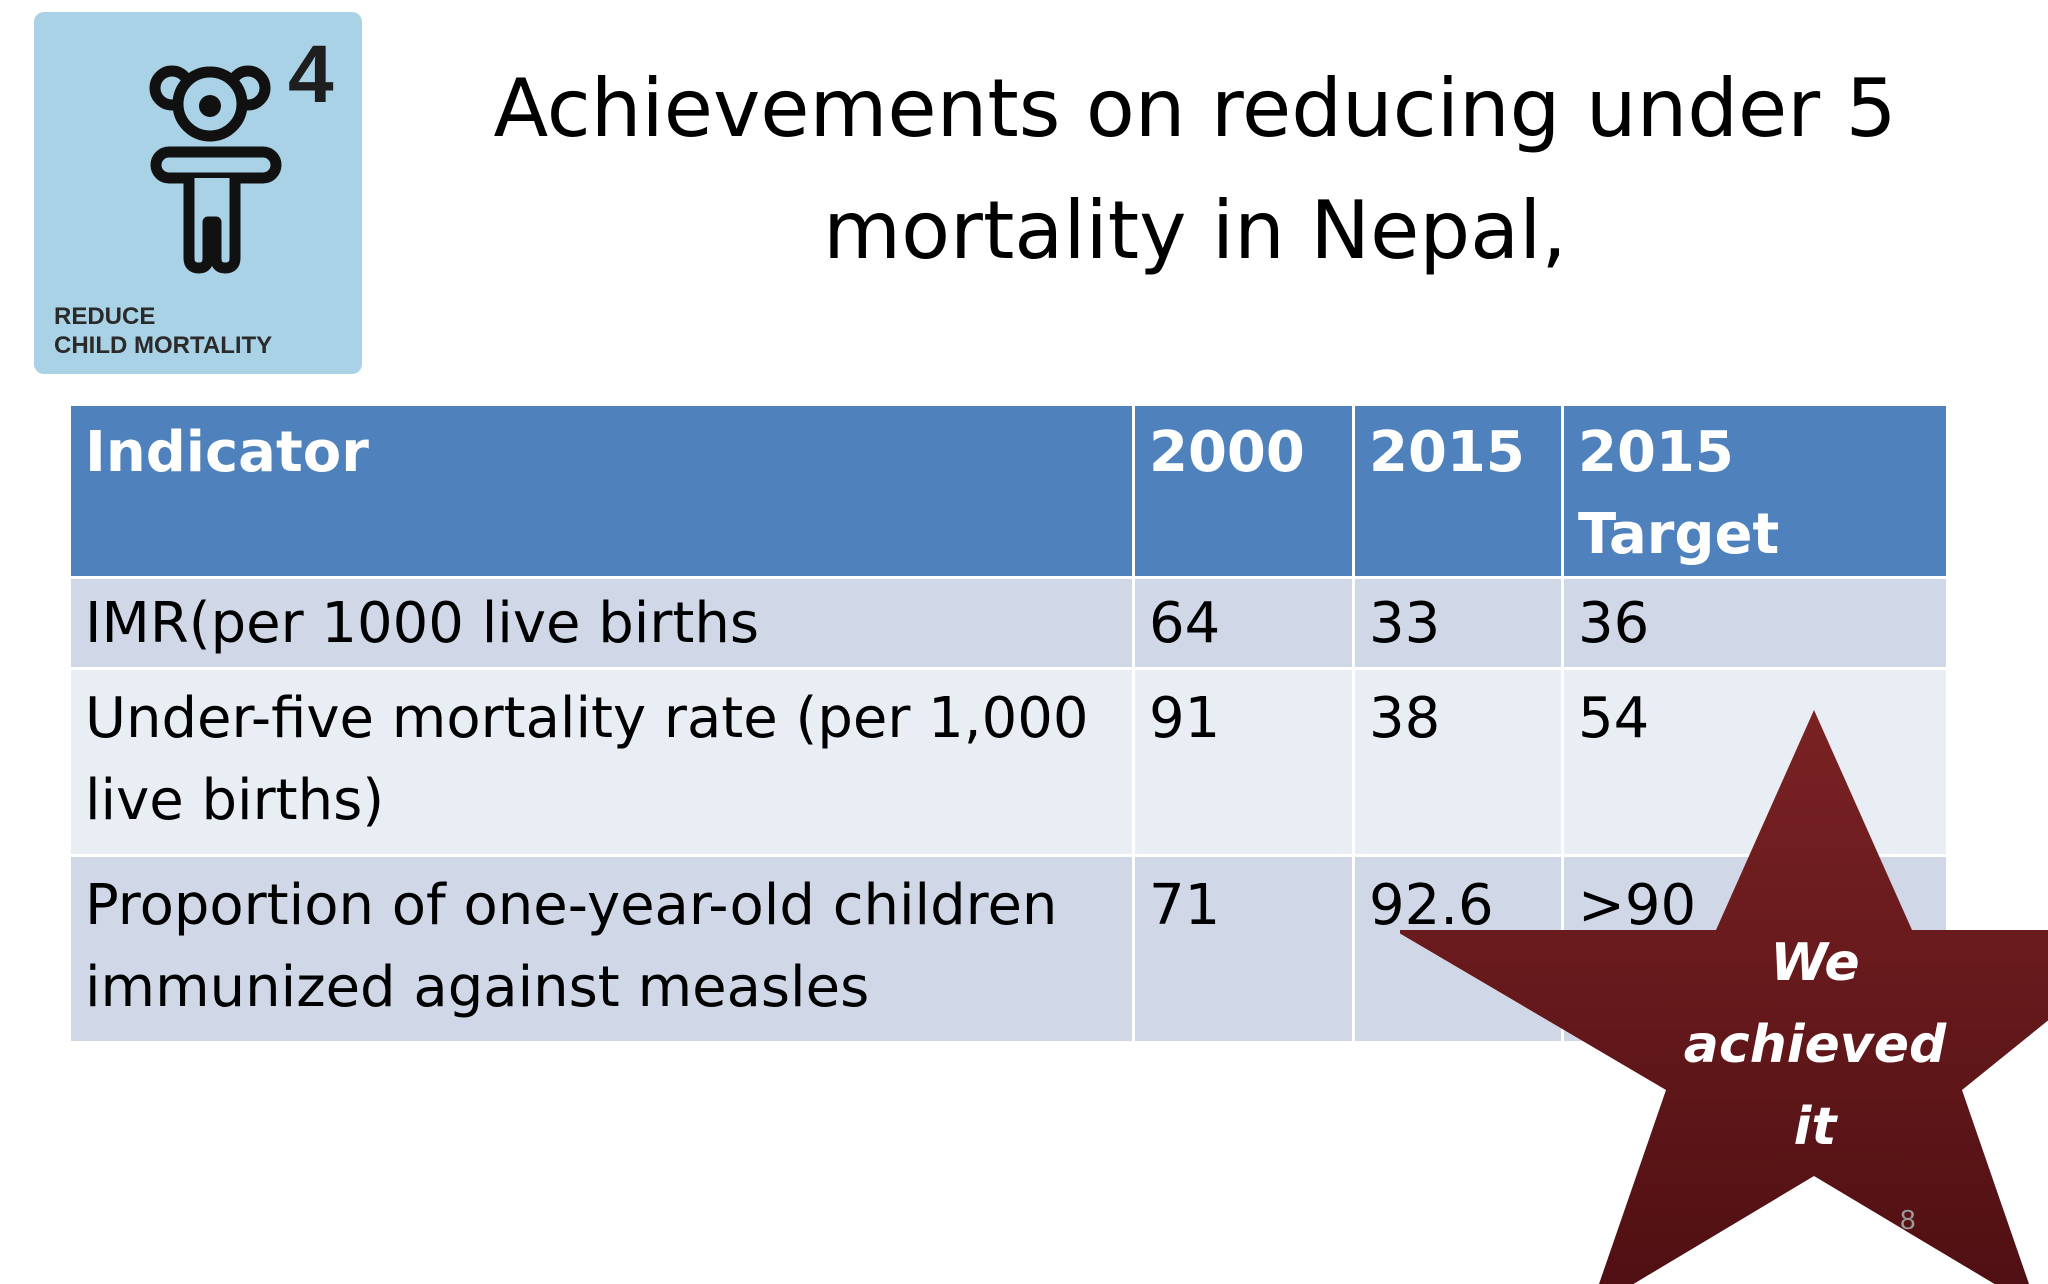  What do you see at coordinates (1458, 762) in the screenshot?
I see `cell-2015: 38` at bounding box center [1458, 762].